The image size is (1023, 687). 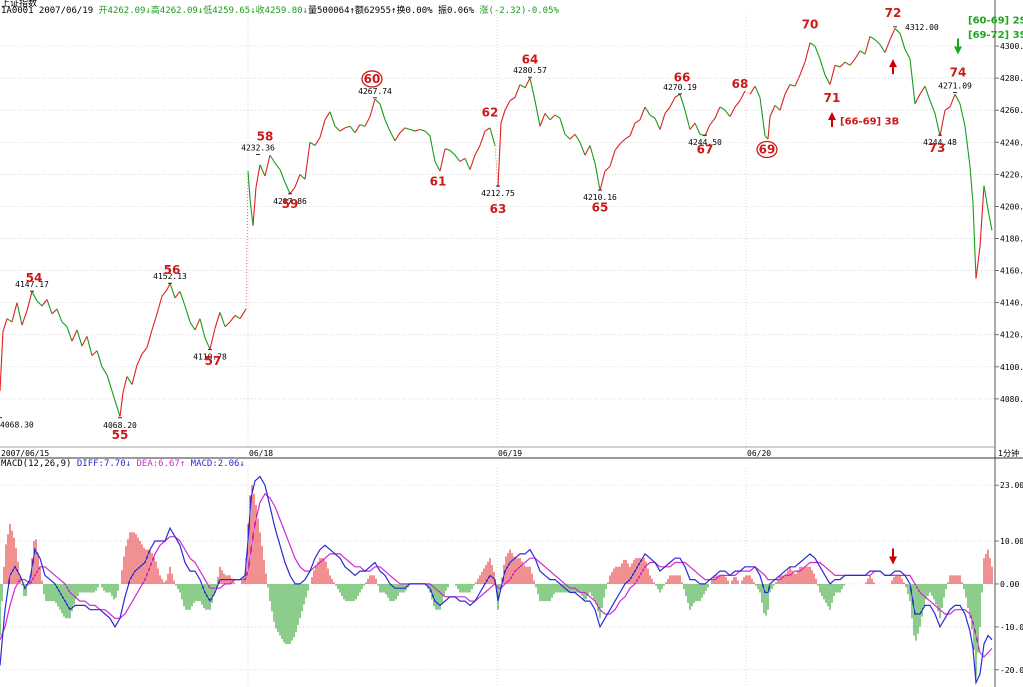 What do you see at coordinates (1011, 541) in the screenshot?
I see `macd-tick-label: 10.00` at bounding box center [1011, 541].